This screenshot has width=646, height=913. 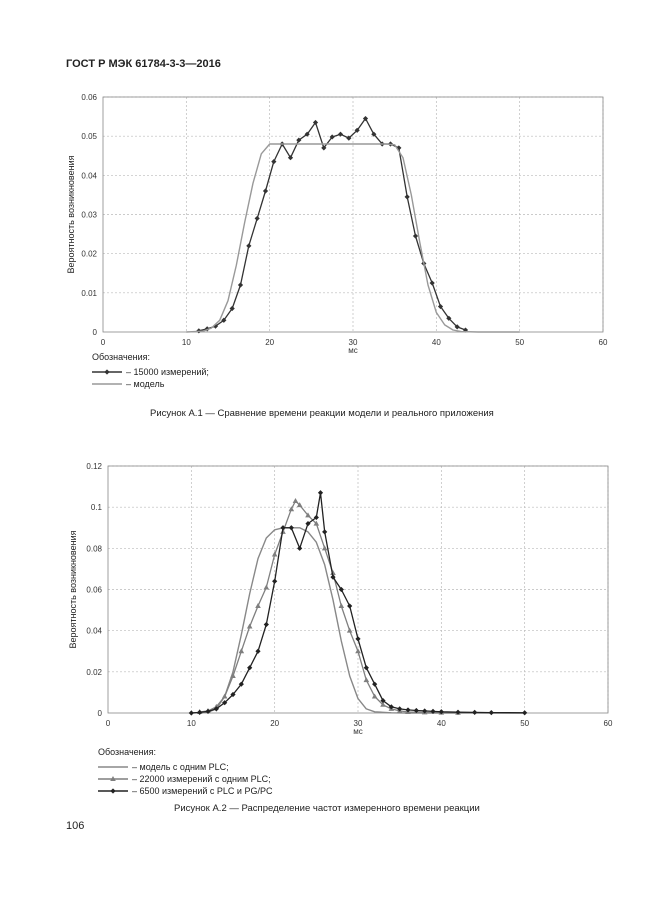 What do you see at coordinates (89, 175) in the screenshot?
I see `y-tick-label: 0.04` at bounding box center [89, 175].